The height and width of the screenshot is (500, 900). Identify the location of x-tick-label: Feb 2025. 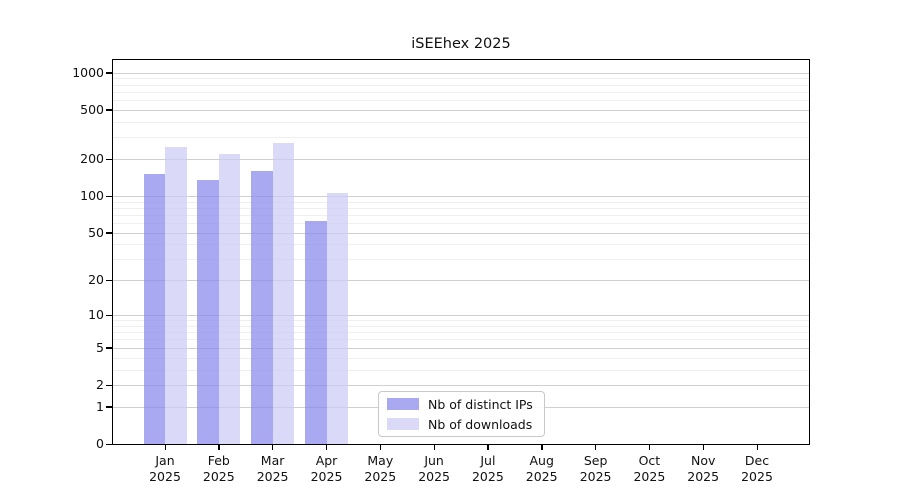
(219, 469).